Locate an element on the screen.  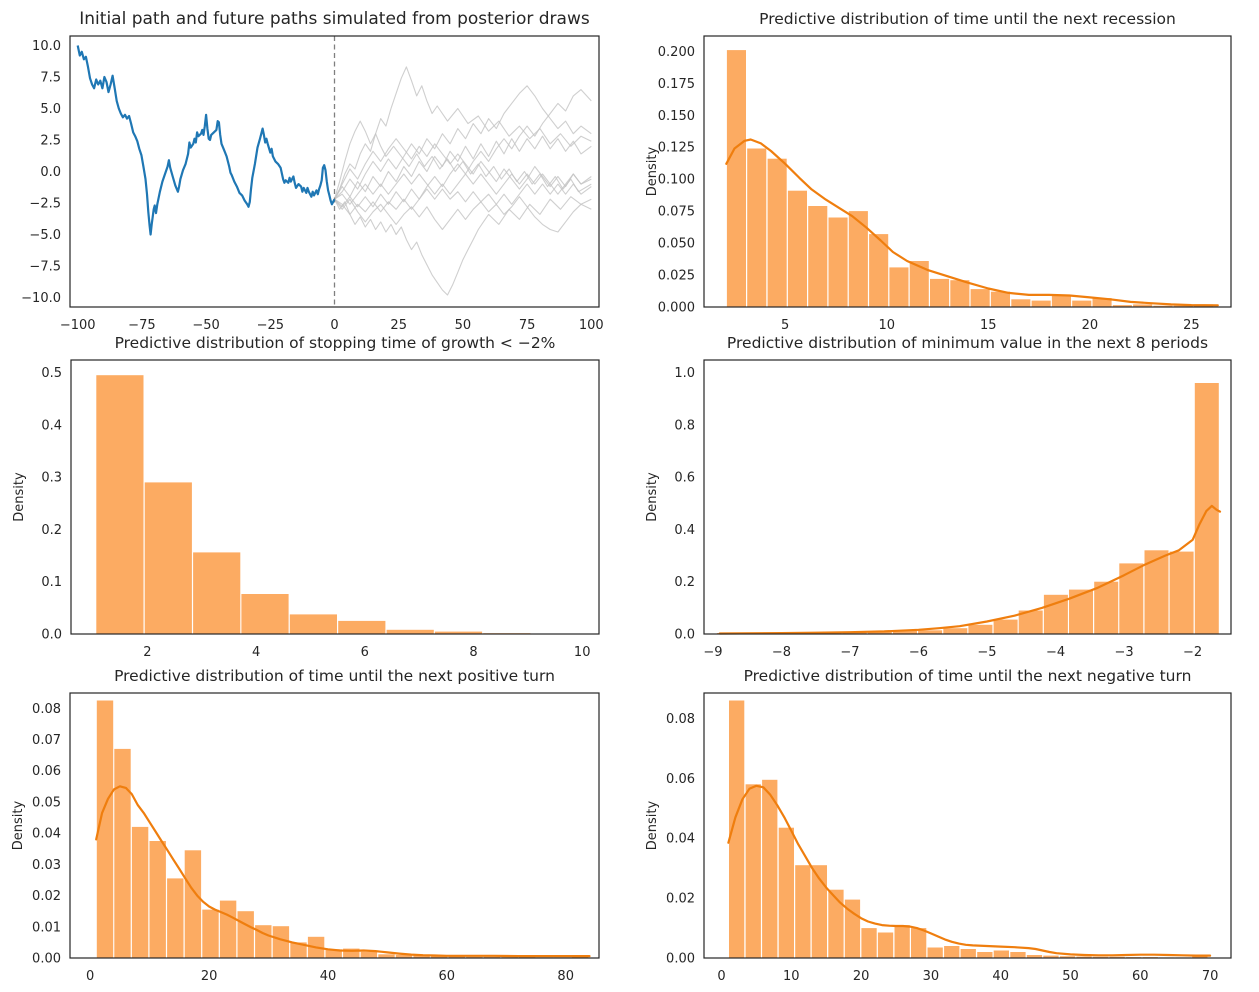
y-tick-label: 0.03 is located at coordinates (46, 865).